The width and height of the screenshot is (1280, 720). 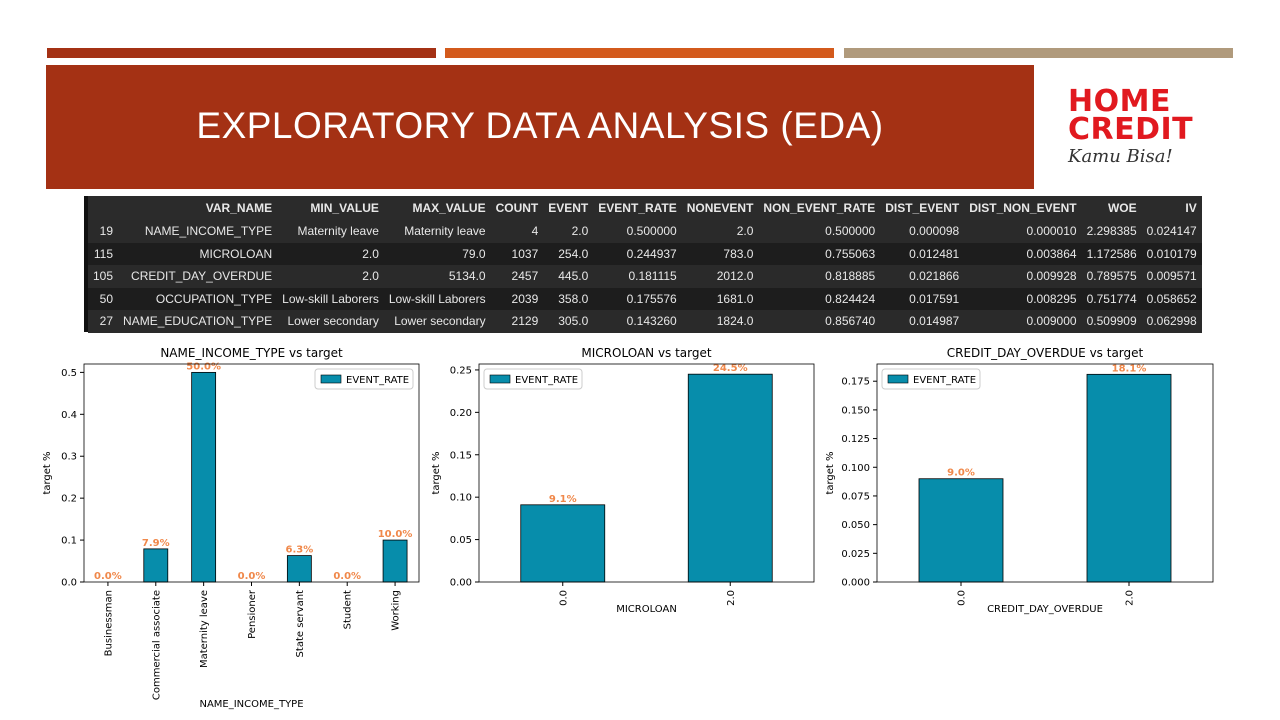 What do you see at coordinates (1131, 129) in the screenshot?
I see `logo-line-2: CREDIT` at bounding box center [1131, 129].